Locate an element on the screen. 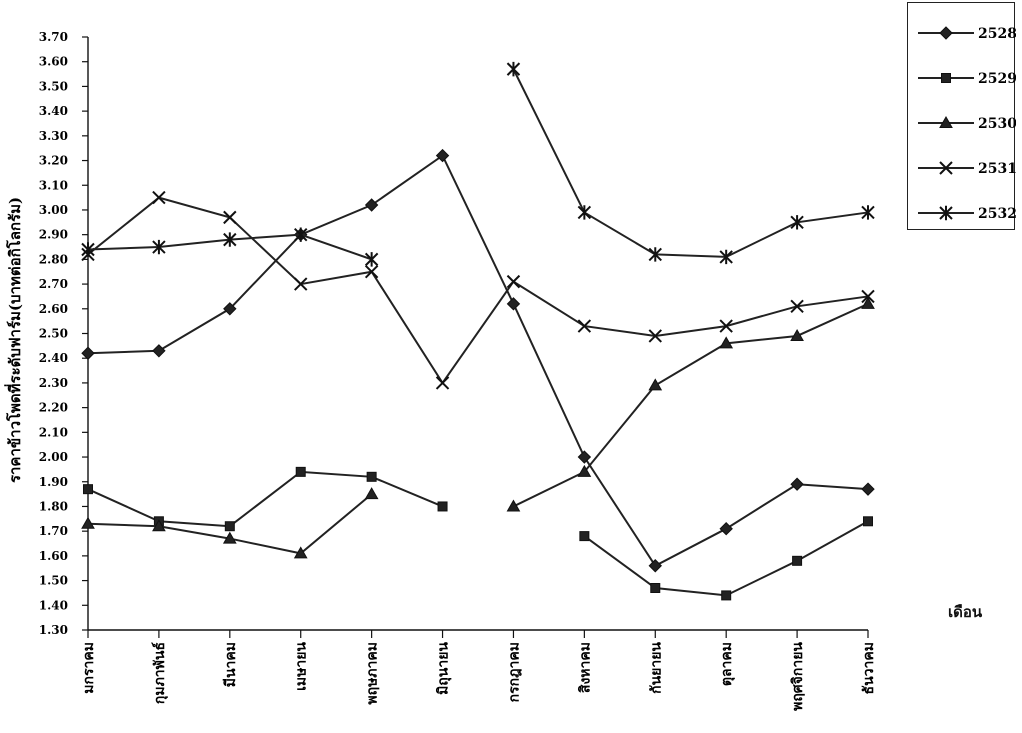  y-tick-label: 1.70 is located at coordinates (53, 531).